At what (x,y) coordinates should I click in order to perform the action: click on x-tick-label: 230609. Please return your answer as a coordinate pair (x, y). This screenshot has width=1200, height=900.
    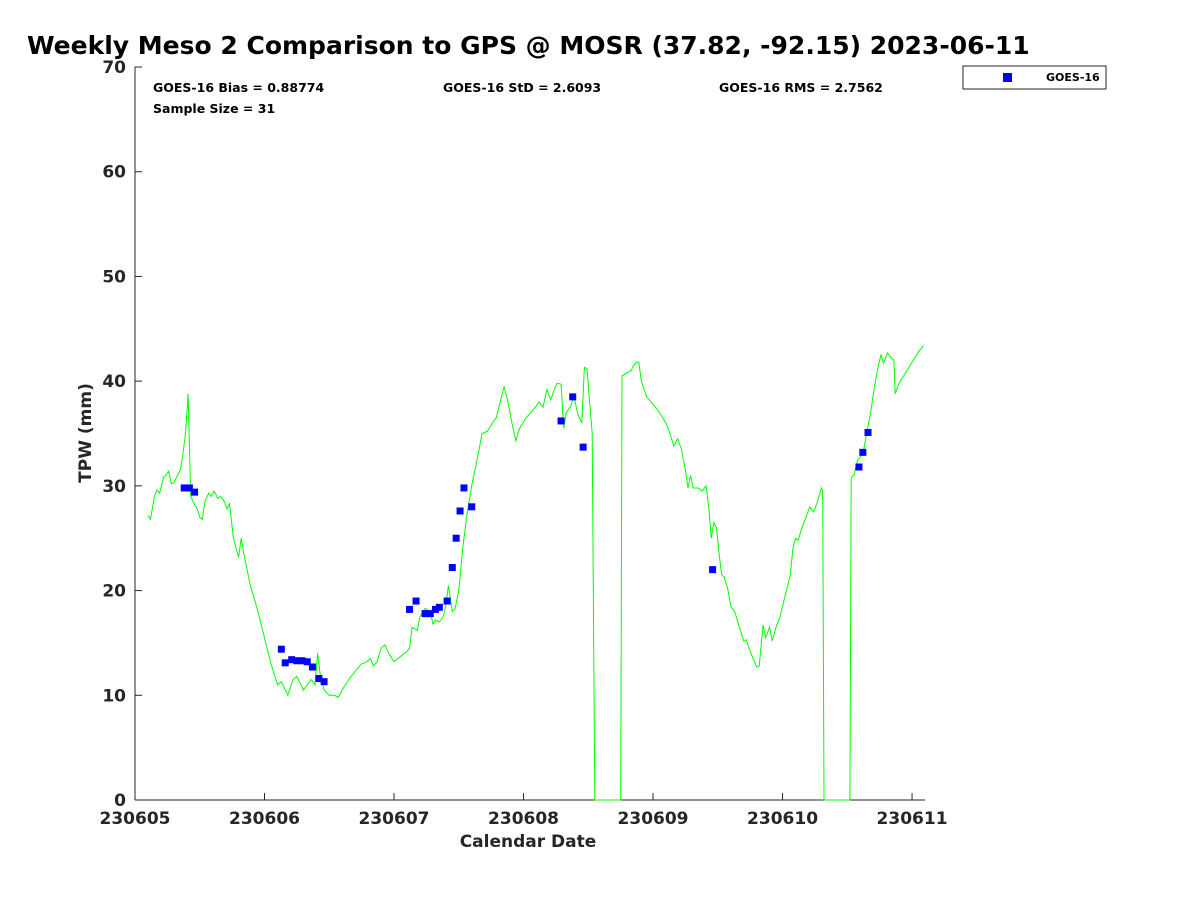
    Looking at the image, I should click on (653, 819).